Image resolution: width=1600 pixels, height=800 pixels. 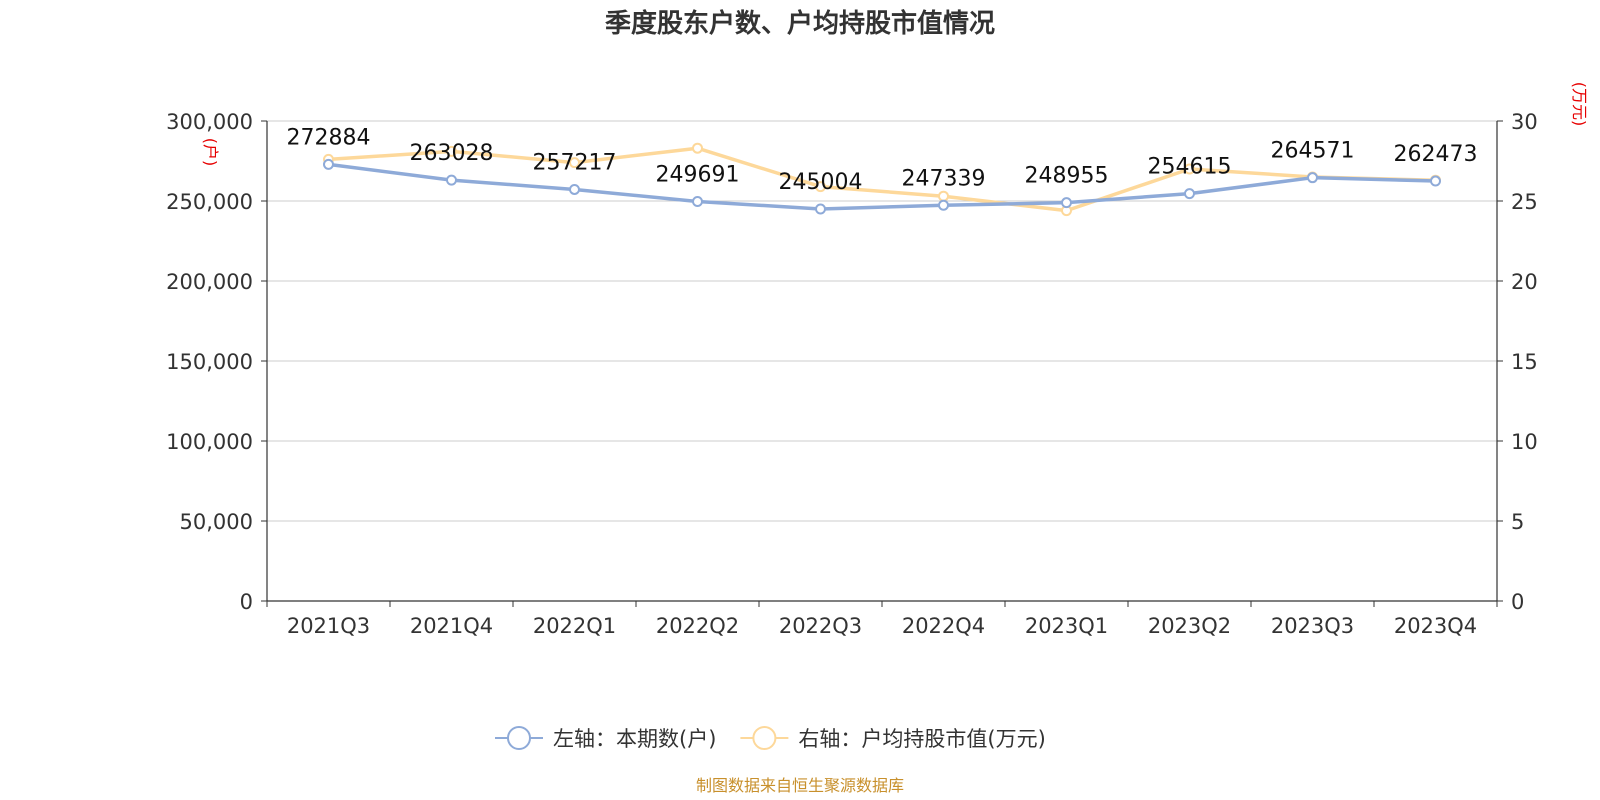 What do you see at coordinates (1524, 122) in the screenshot?
I see `right-axis-tick-label: 30` at bounding box center [1524, 122].